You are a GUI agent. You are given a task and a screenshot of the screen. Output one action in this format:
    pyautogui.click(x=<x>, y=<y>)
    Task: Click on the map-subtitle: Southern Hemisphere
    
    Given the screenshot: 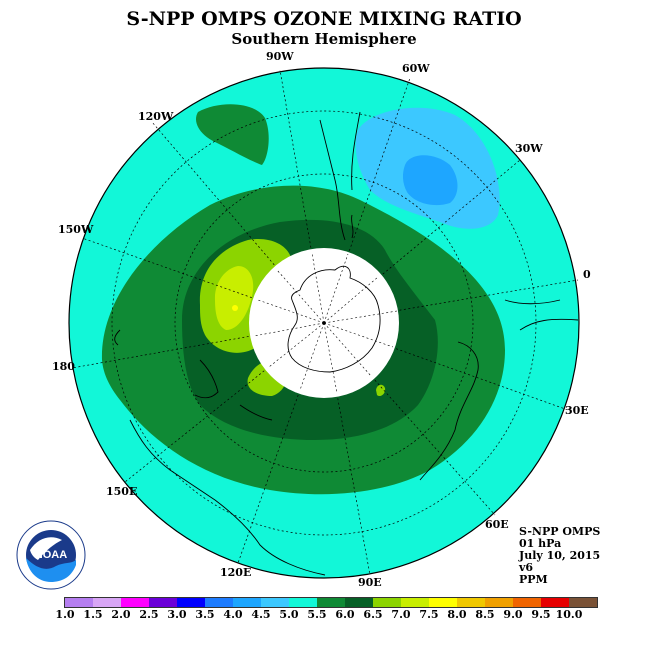 What is the action you would take?
    pyautogui.click(x=324, y=39)
    